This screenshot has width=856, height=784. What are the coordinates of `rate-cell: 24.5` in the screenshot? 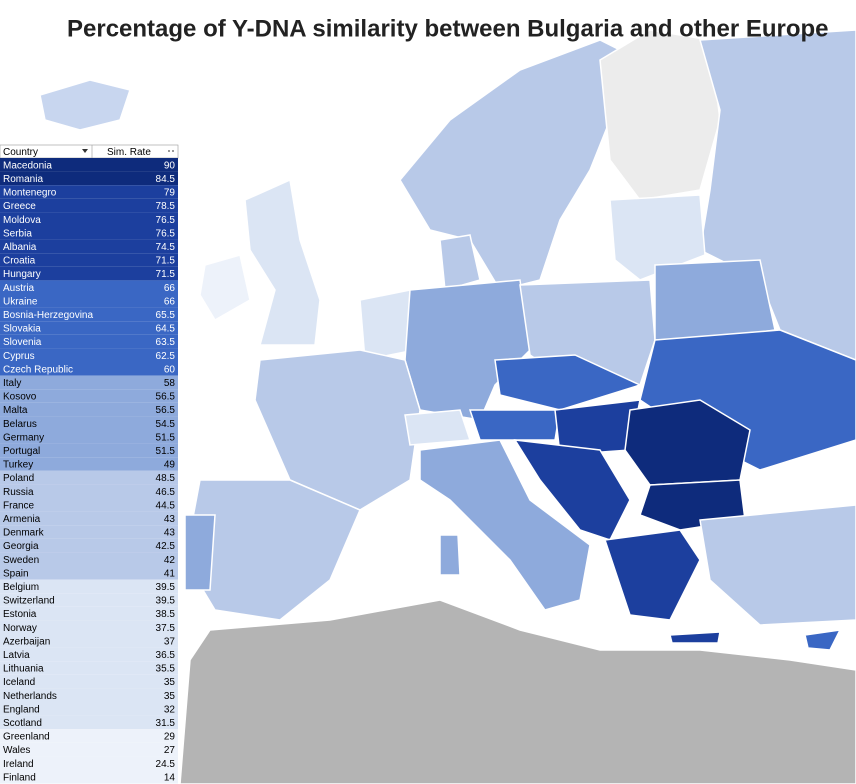 It's located at (166, 764).